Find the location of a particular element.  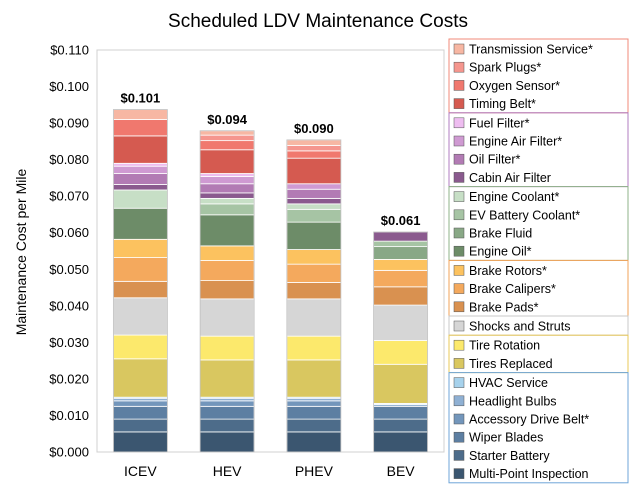

legend-label: Spark Plugs* is located at coordinates (505, 68).